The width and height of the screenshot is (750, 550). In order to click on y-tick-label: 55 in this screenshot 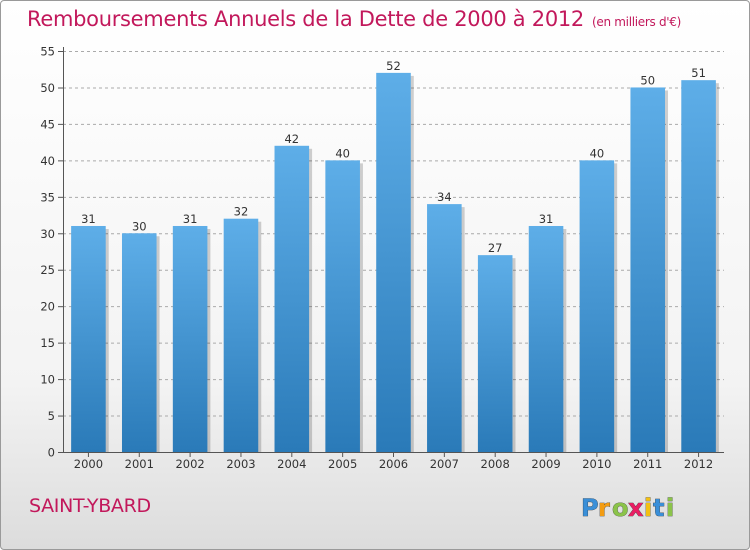, I will do `click(47, 52)`.